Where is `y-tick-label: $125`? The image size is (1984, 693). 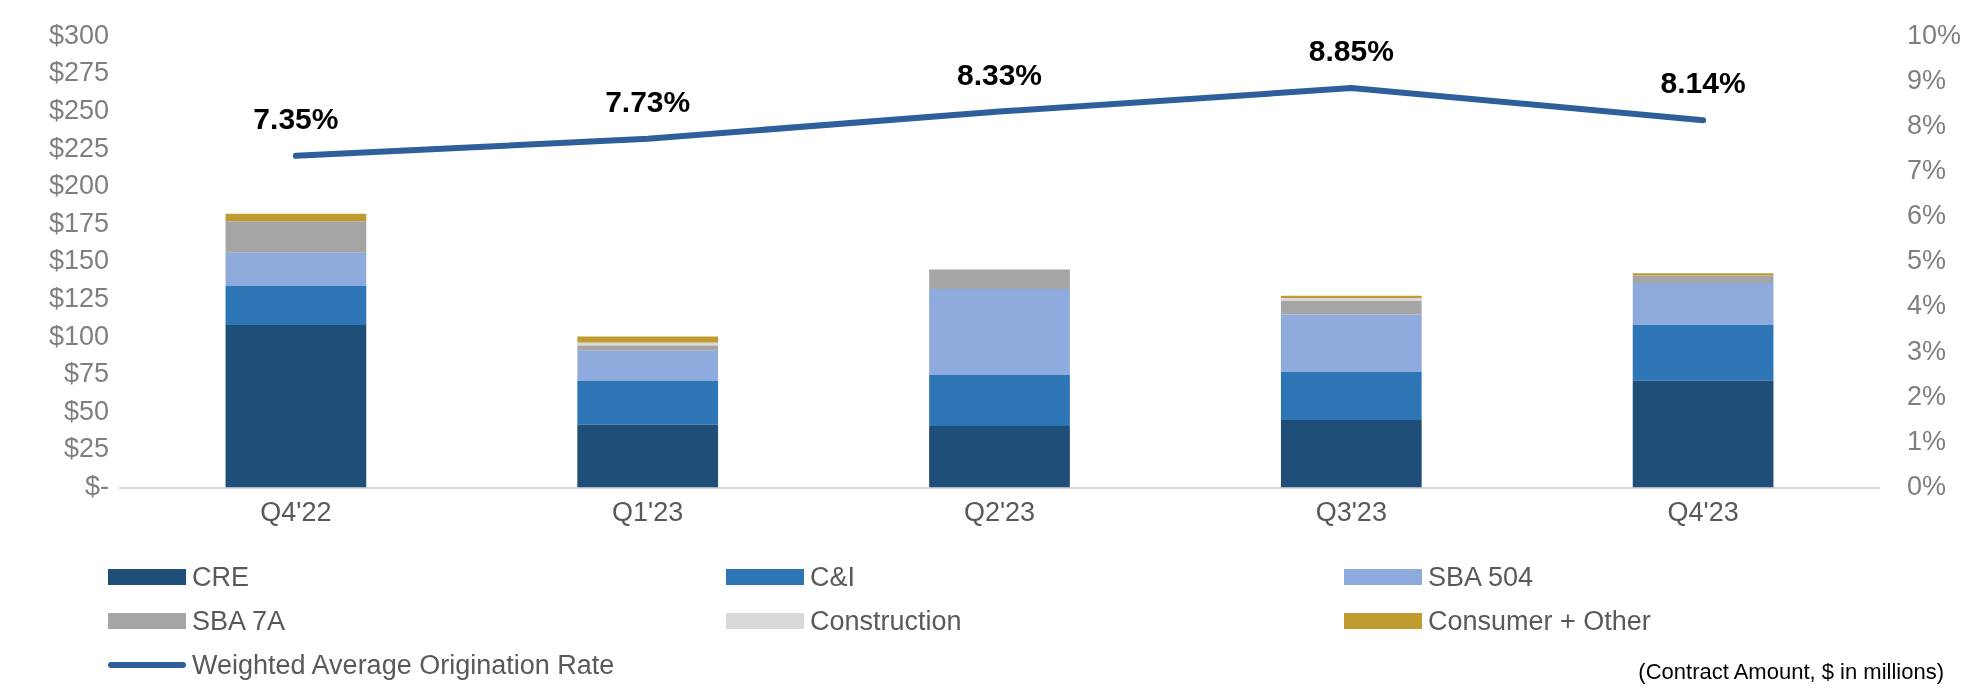 y-tick-label: $125 is located at coordinates (78, 297).